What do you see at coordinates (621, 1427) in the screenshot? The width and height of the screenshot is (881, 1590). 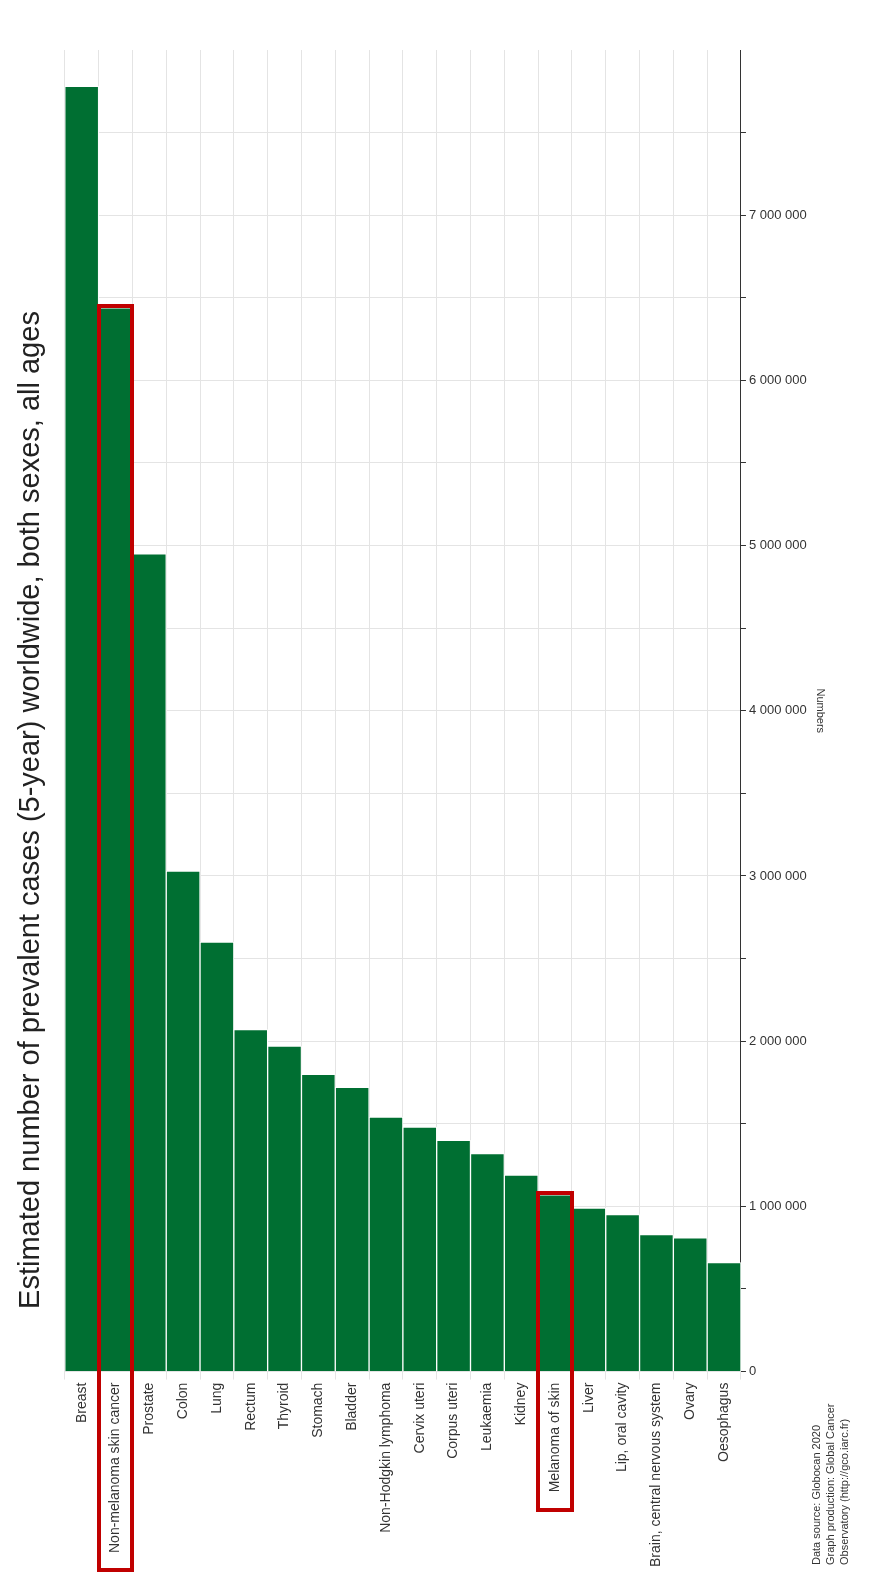 I see `x-tick-label: Lip, oral cavity` at bounding box center [621, 1427].